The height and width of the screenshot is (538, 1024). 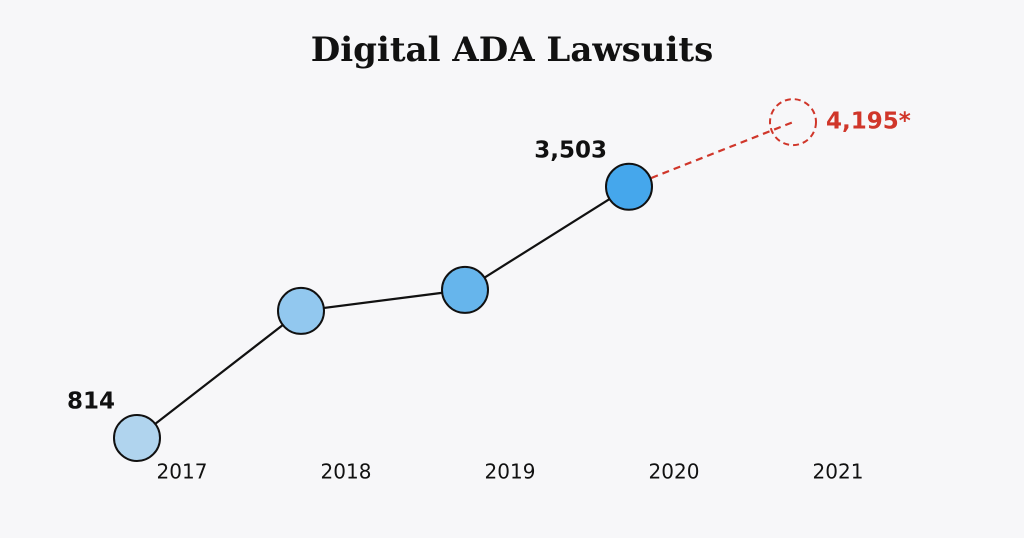 I want to click on value-label: 4,195*, so click(x=868, y=122).